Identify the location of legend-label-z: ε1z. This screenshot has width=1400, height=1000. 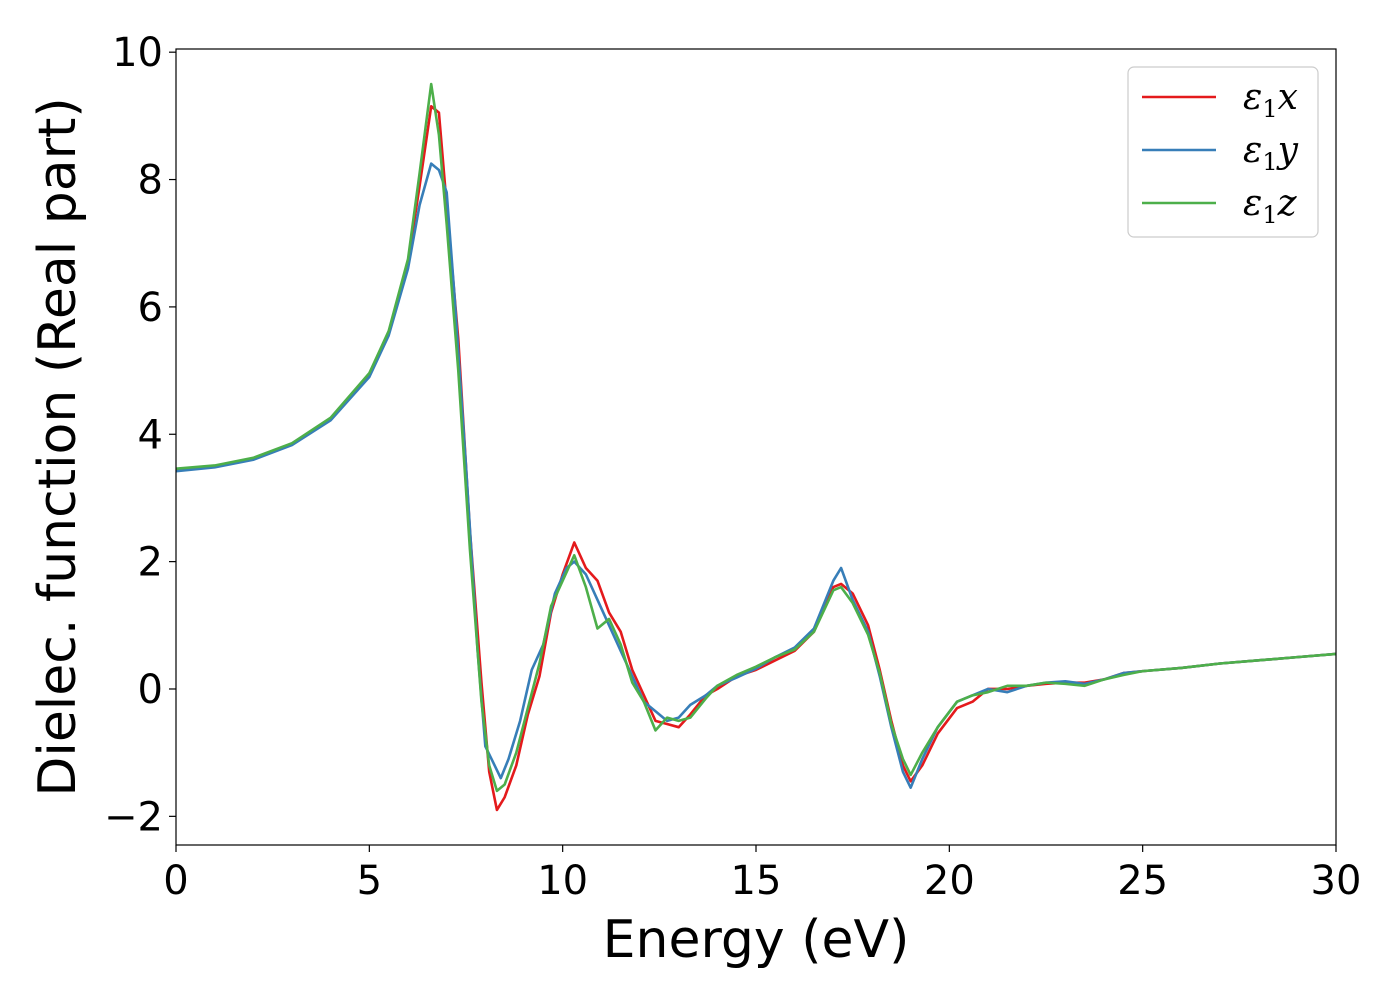
(1270, 206).